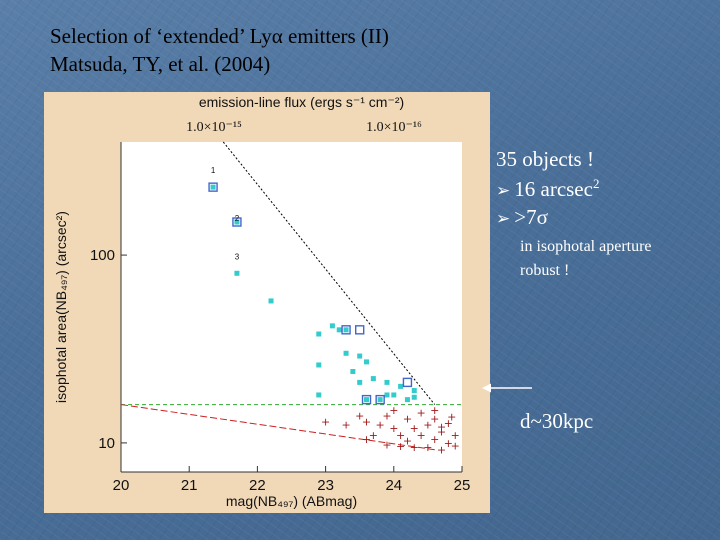 This screenshot has width=720, height=540. What do you see at coordinates (214, 127) in the screenshot?
I see `top-tick-label: 1.0×10⁻¹⁵` at bounding box center [214, 127].